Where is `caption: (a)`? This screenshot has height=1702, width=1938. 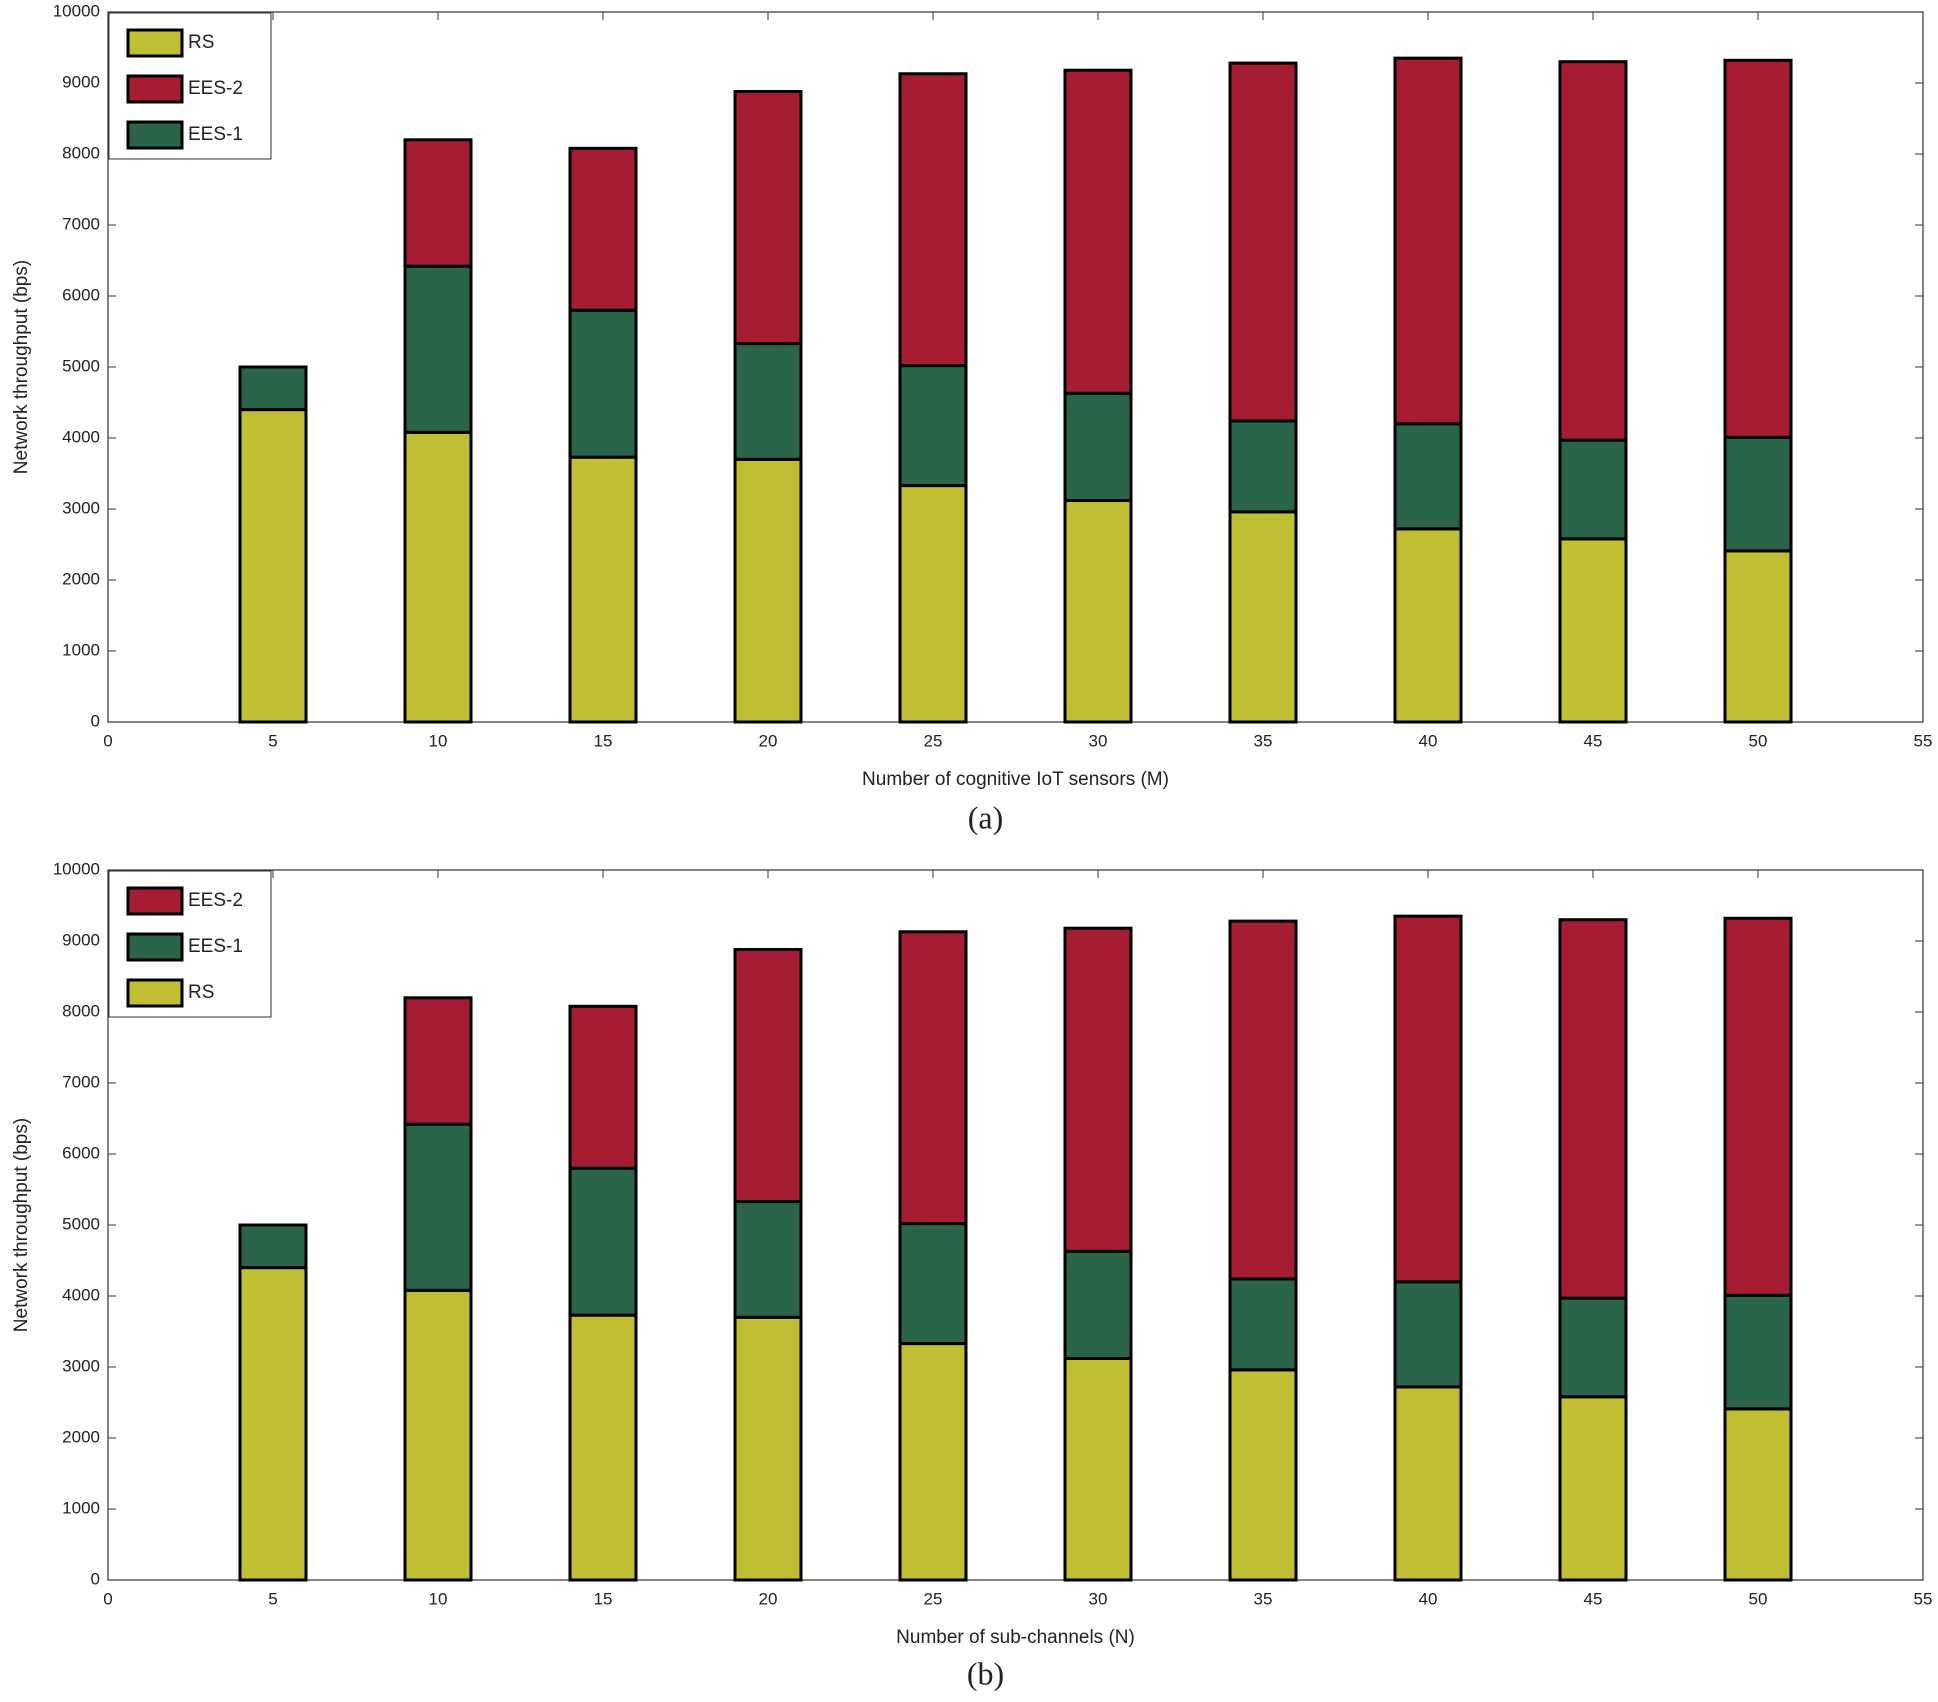
caption: (a) is located at coordinates (986, 817).